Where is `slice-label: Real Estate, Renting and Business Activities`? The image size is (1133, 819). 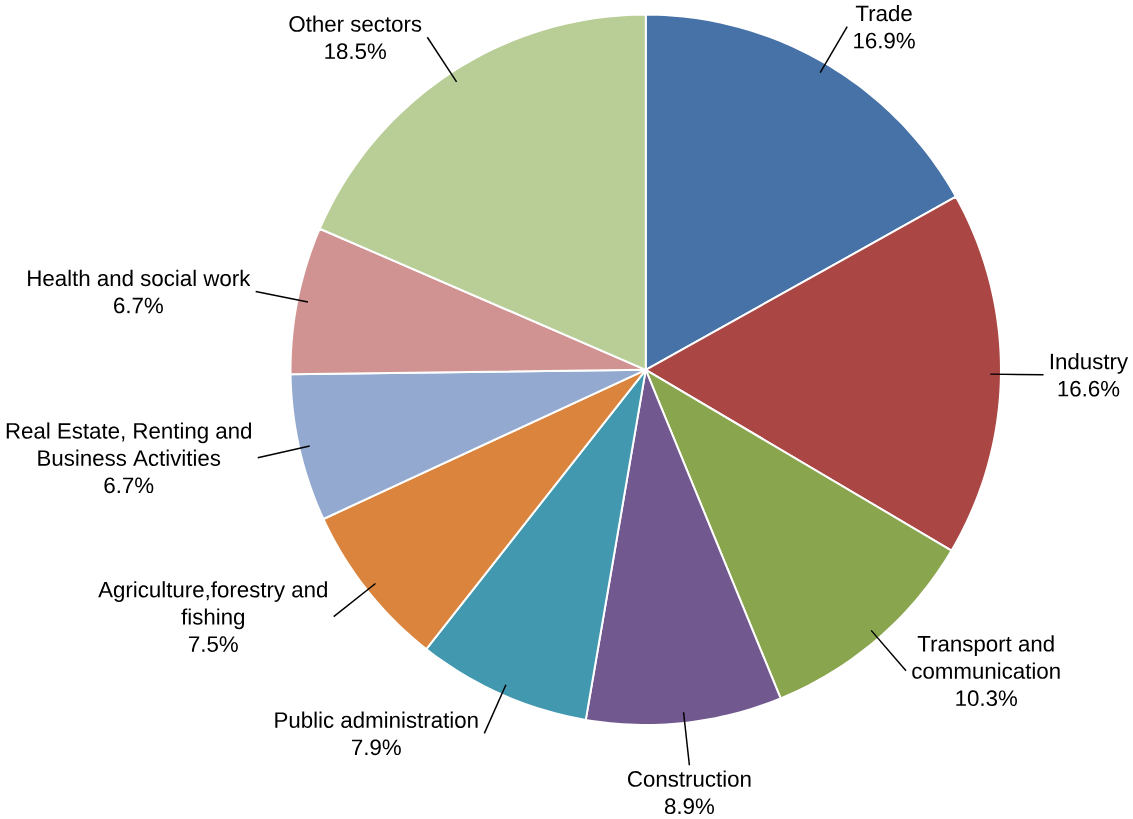
slice-label: Real Estate, Renting and Business Activities is located at coordinates (128, 444).